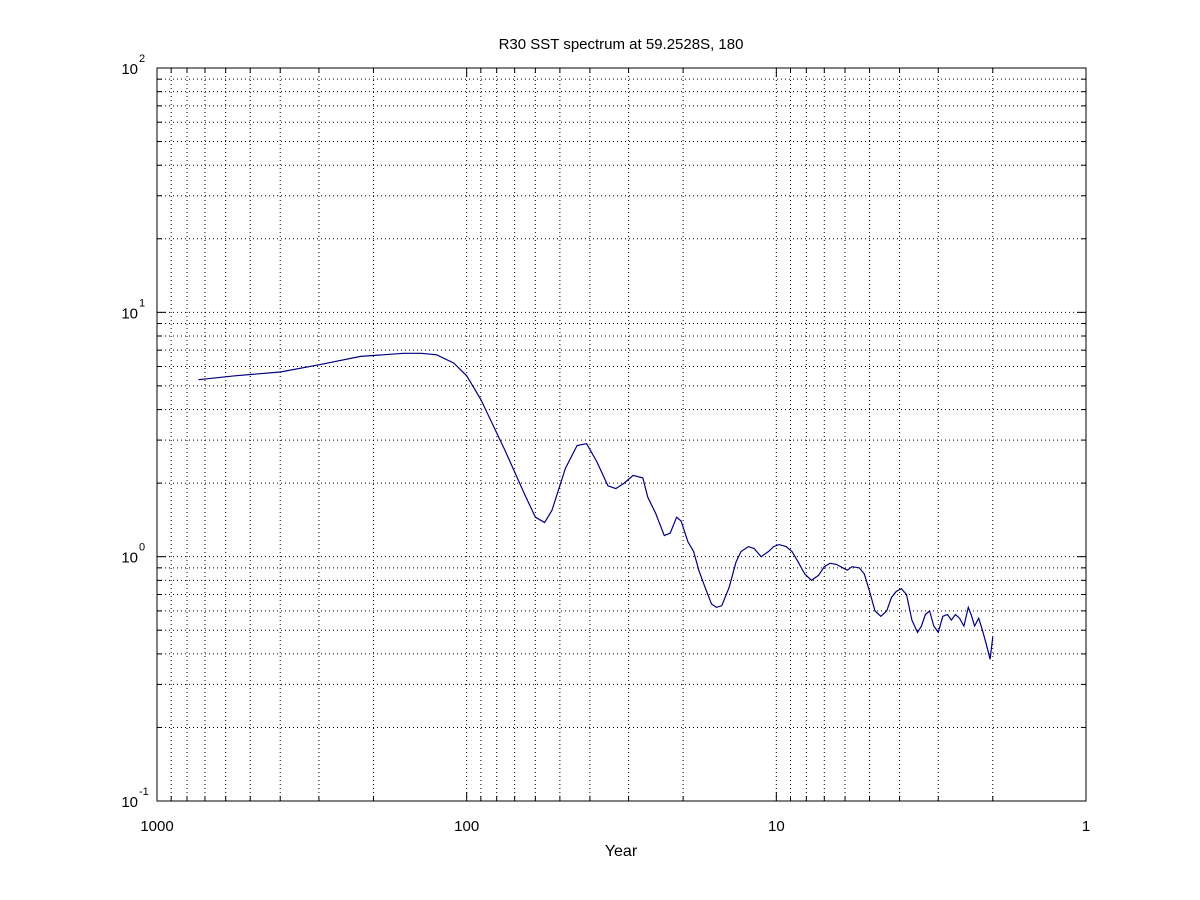 This screenshot has width=1200, height=900. I want to click on y-tick-exponent: 1, so click(142, 303).